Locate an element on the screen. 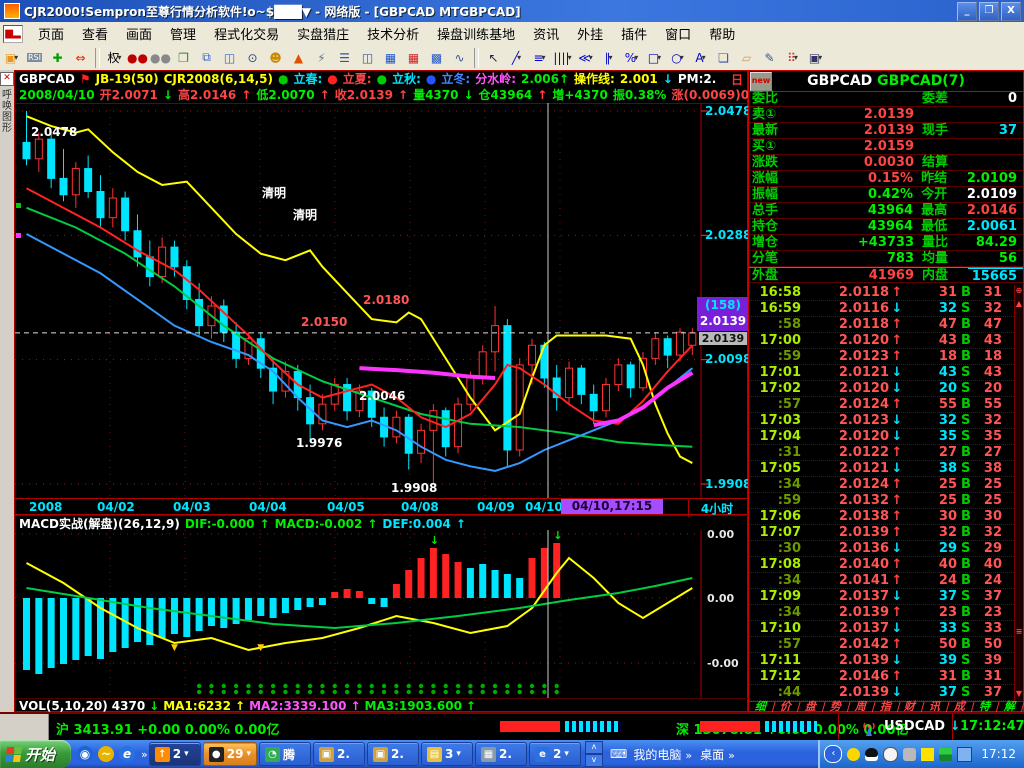  task-folders: ▤ 3 ▾ is located at coordinates (446, 754).